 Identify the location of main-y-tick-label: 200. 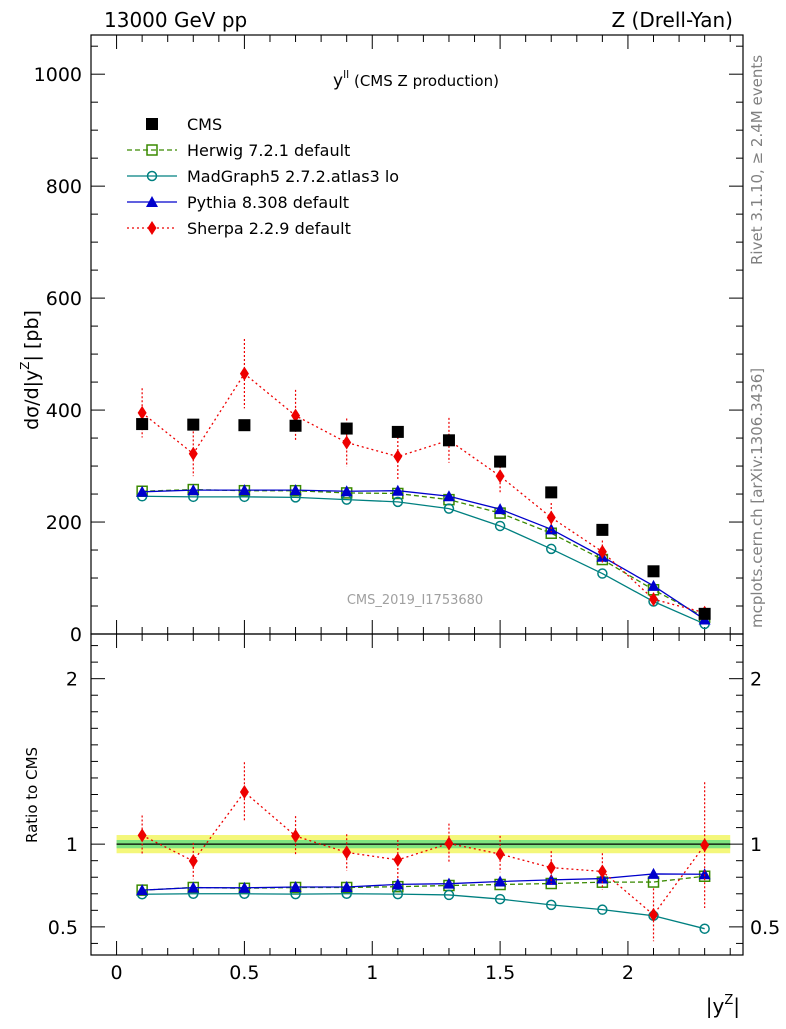
(64, 523).